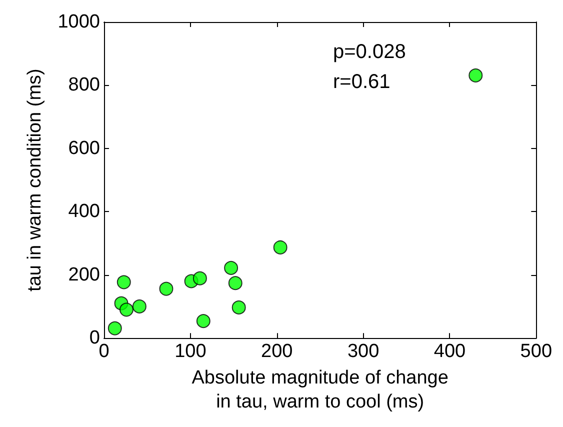  I want to click on x-axis-title: Absolute magnitude of change in tau, warm to cool (ms), so click(320, 390).